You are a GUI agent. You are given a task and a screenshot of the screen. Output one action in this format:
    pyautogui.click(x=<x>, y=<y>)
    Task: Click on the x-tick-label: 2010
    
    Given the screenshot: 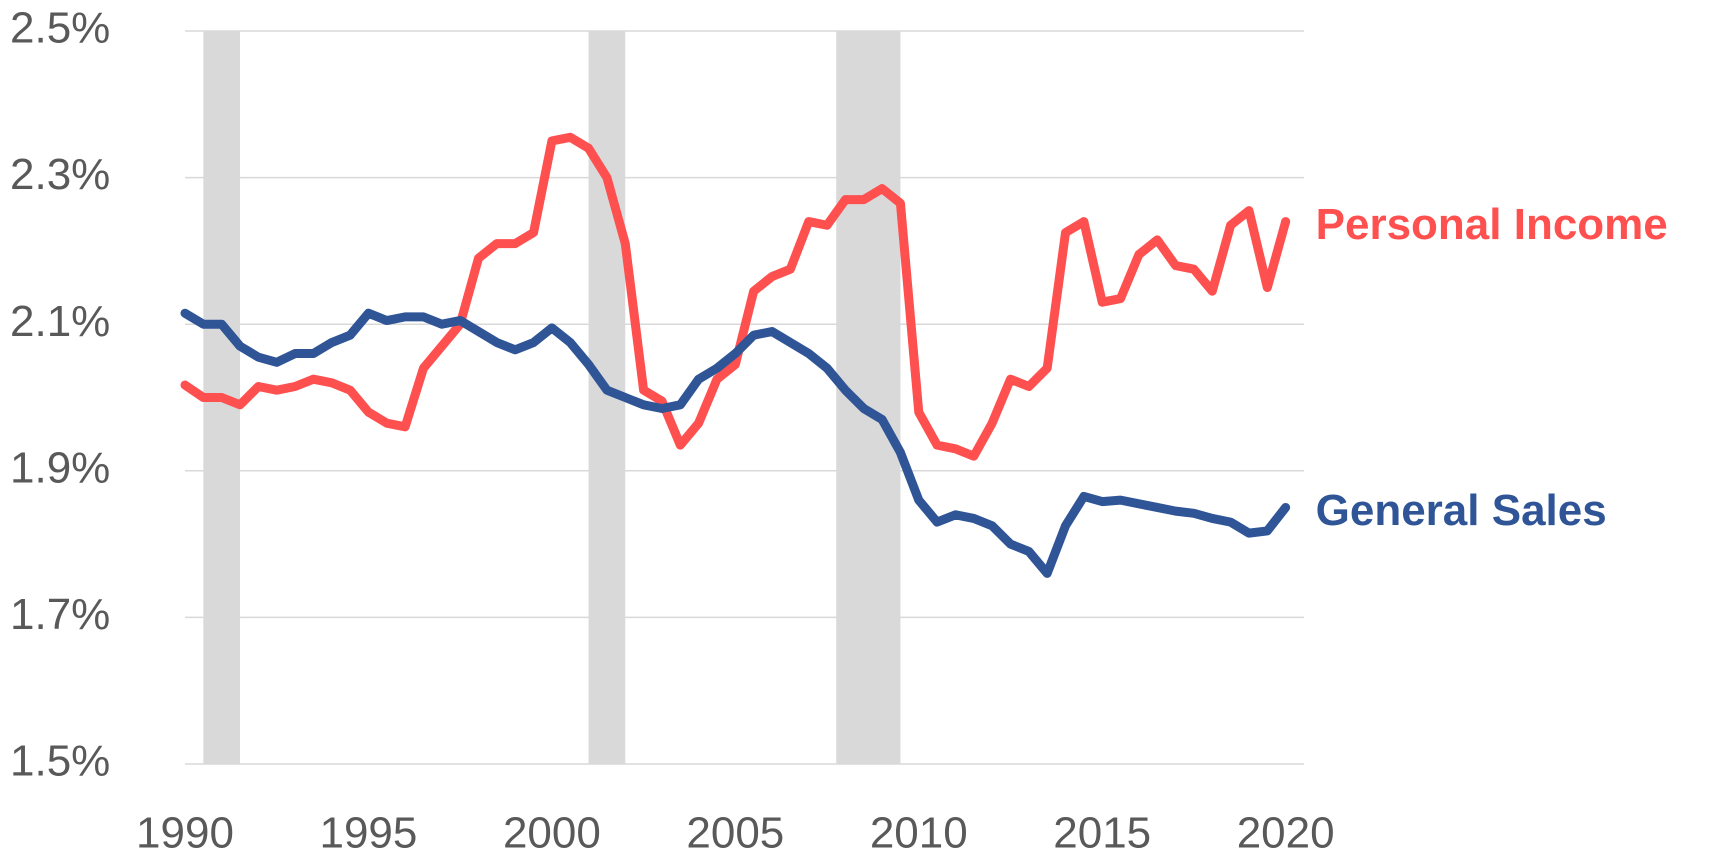 What is the action you would take?
    pyautogui.click(x=919, y=833)
    